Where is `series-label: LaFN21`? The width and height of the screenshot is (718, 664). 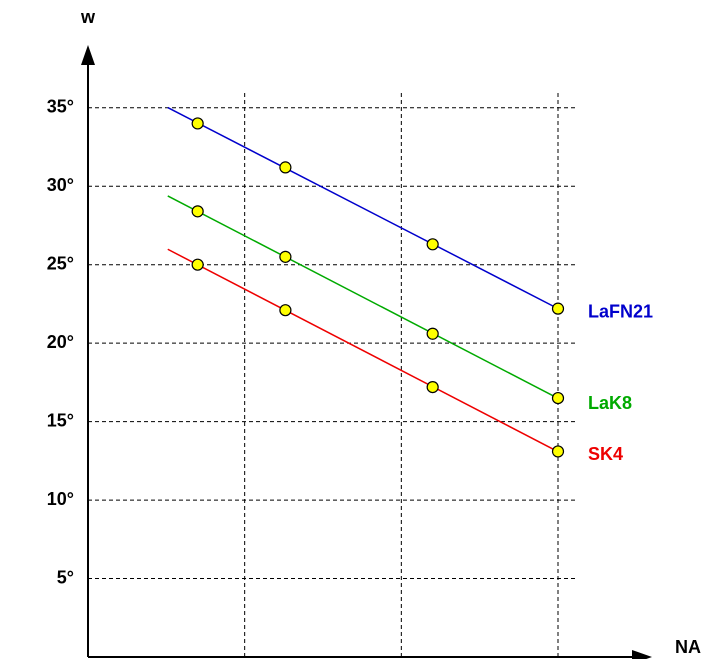 series-label: LaFN21 is located at coordinates (620, 311).